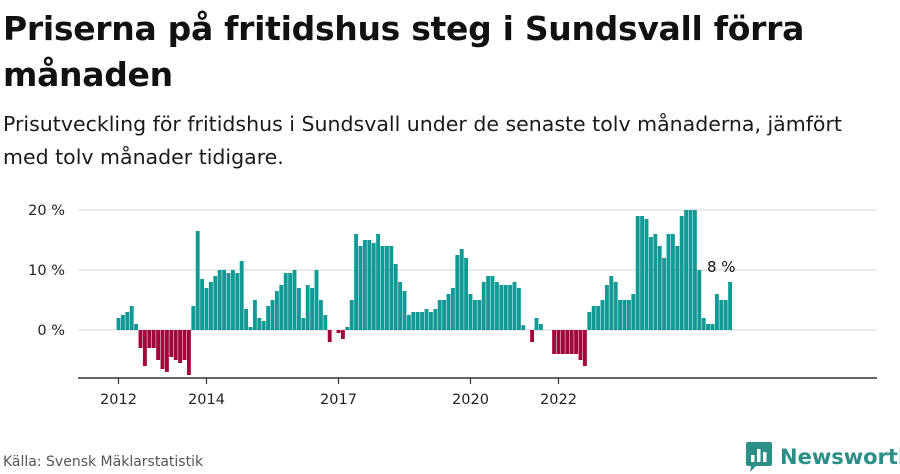 The height and width of the screenshot is (474, 900). I want to click on y-tick-label: 0 %, so click(51, 331).